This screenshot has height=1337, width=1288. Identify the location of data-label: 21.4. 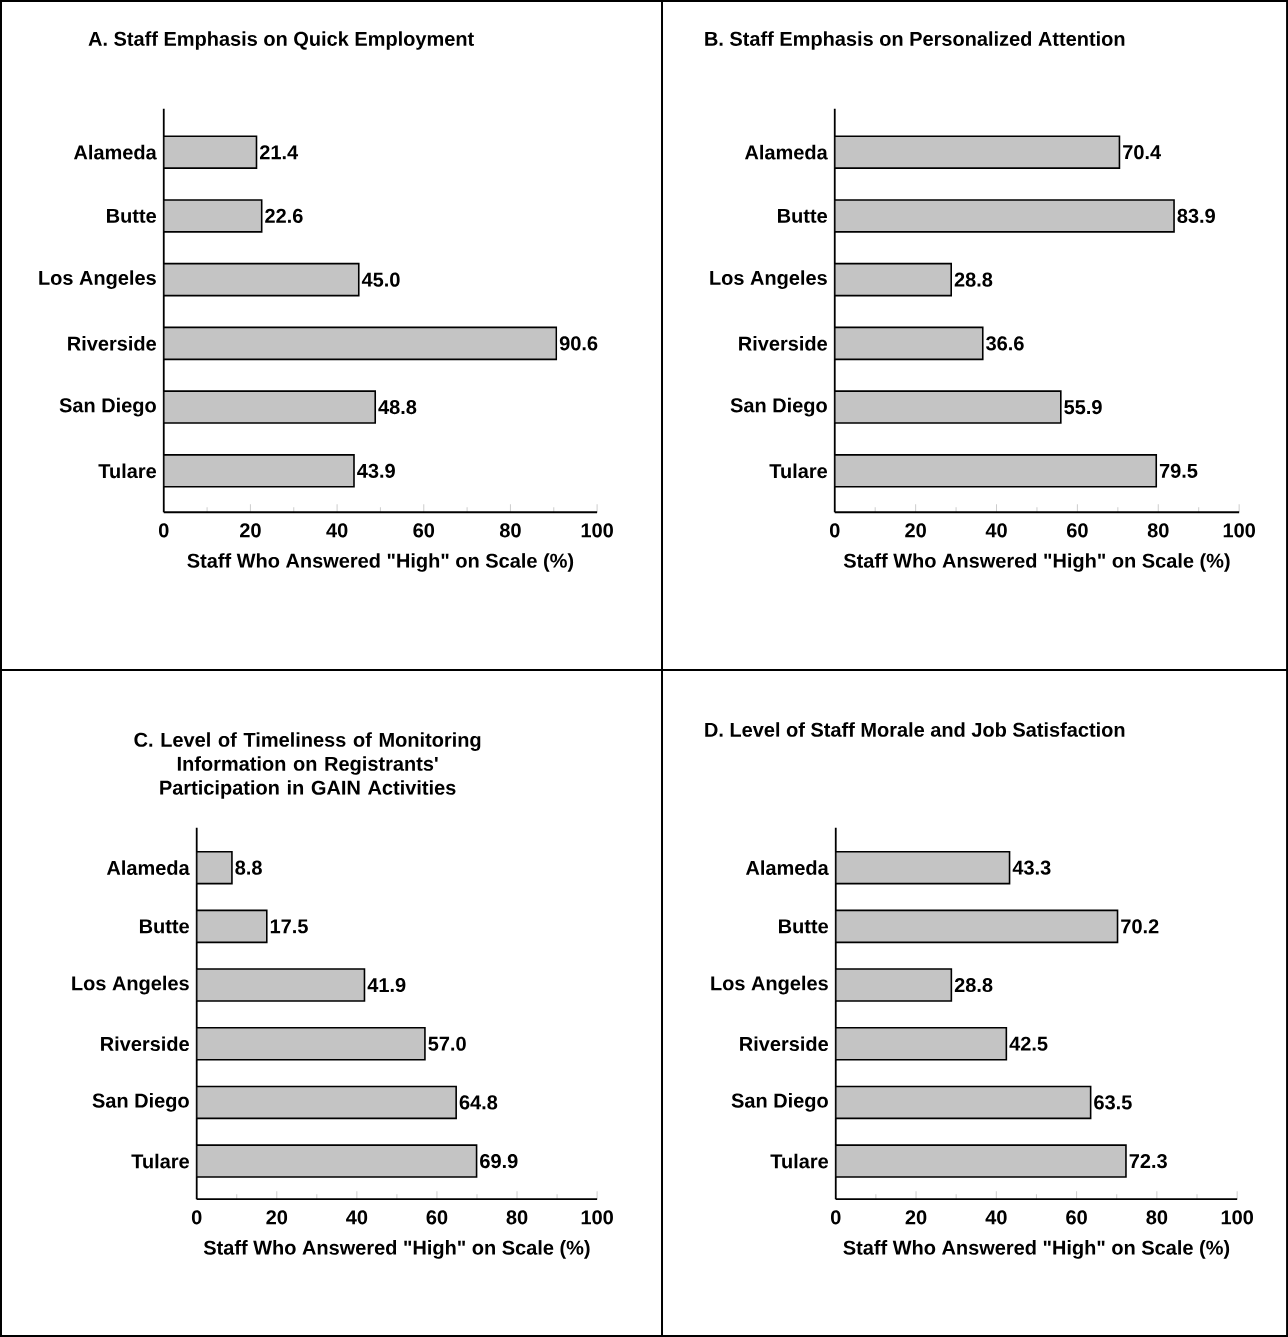
(279, 152).